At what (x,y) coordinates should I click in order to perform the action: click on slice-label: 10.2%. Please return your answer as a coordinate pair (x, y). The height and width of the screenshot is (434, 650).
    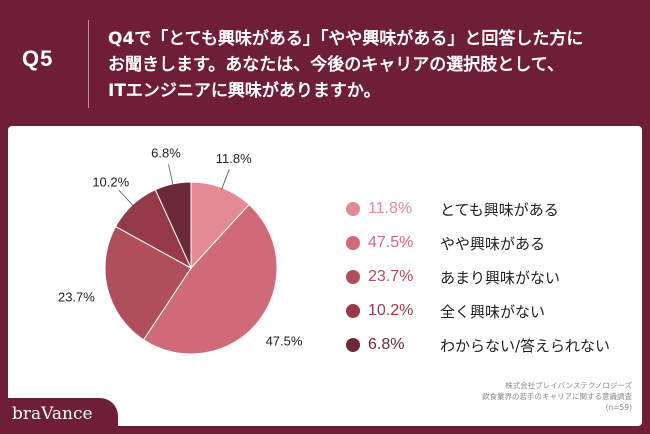
    Looking at the image, I should click on (110, 181).